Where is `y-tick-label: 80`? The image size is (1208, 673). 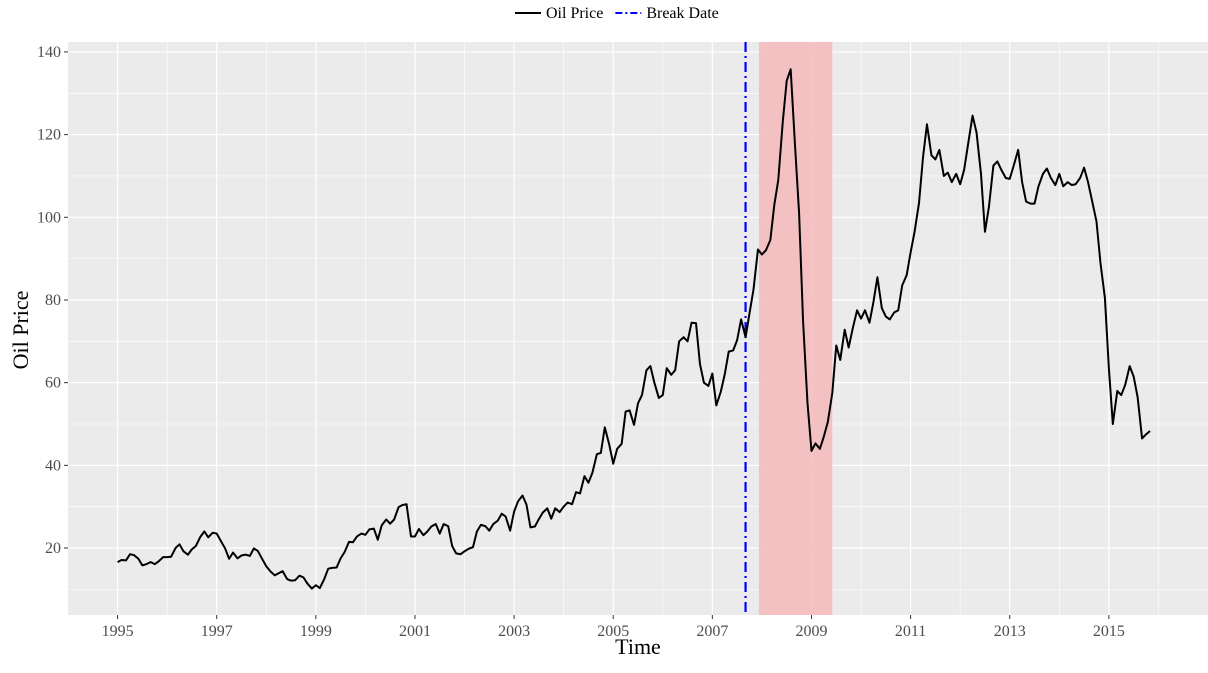
y-tick-label: 80 is located at coordinates (53, 300).